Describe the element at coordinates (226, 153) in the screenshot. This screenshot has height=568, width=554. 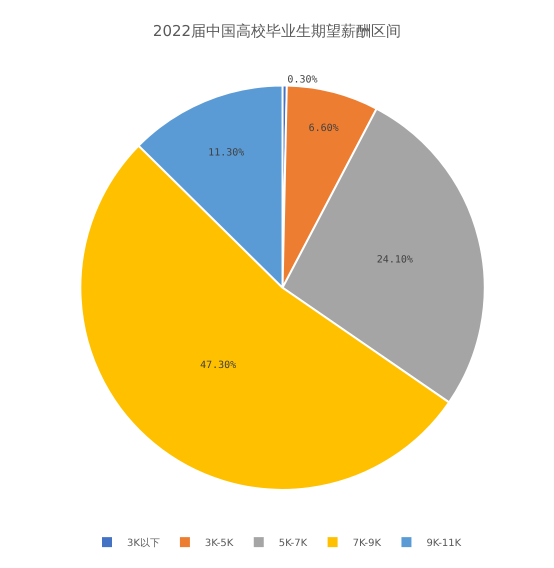
I see `data-label: 11.30%` at that location.